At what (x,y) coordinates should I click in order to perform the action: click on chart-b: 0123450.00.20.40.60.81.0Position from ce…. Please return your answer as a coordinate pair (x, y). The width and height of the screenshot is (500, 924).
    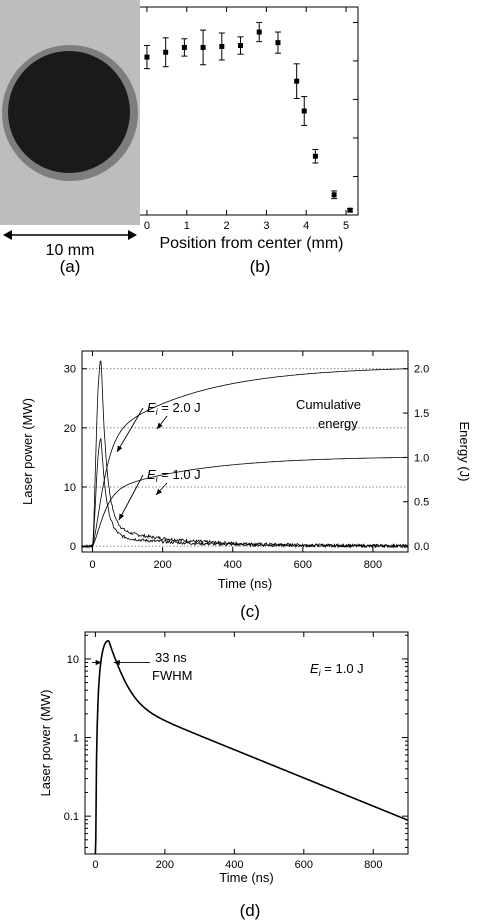
    Looking at the image, I should click on (249, 141).